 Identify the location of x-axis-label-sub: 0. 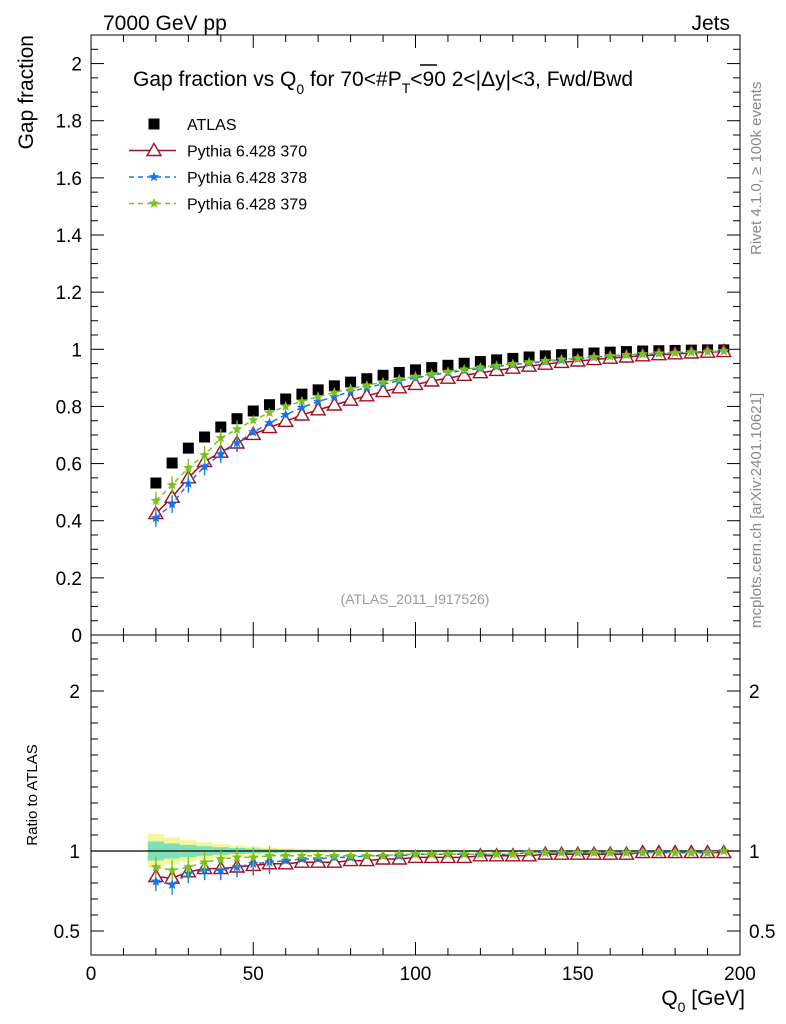
(682, 1007).